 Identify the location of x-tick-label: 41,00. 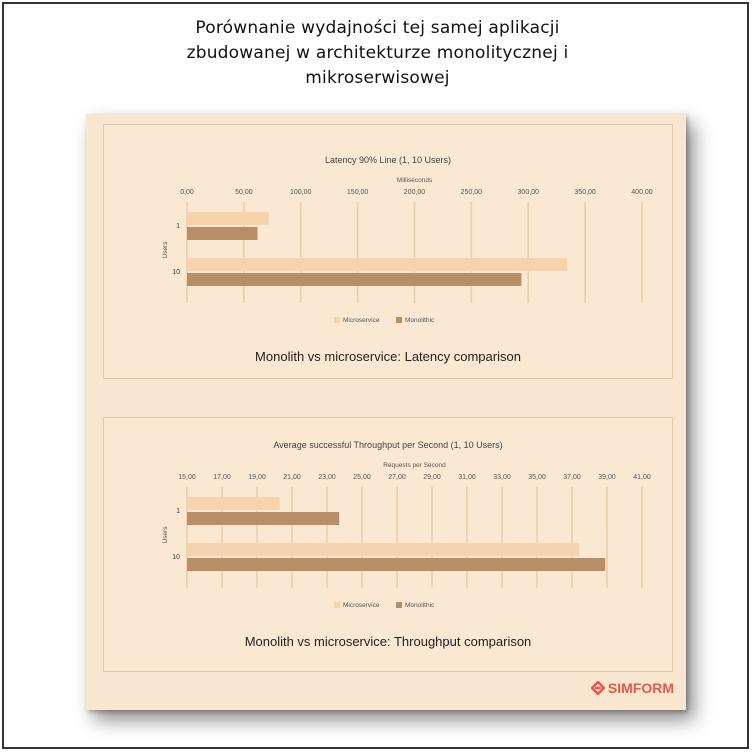
(642, 477).